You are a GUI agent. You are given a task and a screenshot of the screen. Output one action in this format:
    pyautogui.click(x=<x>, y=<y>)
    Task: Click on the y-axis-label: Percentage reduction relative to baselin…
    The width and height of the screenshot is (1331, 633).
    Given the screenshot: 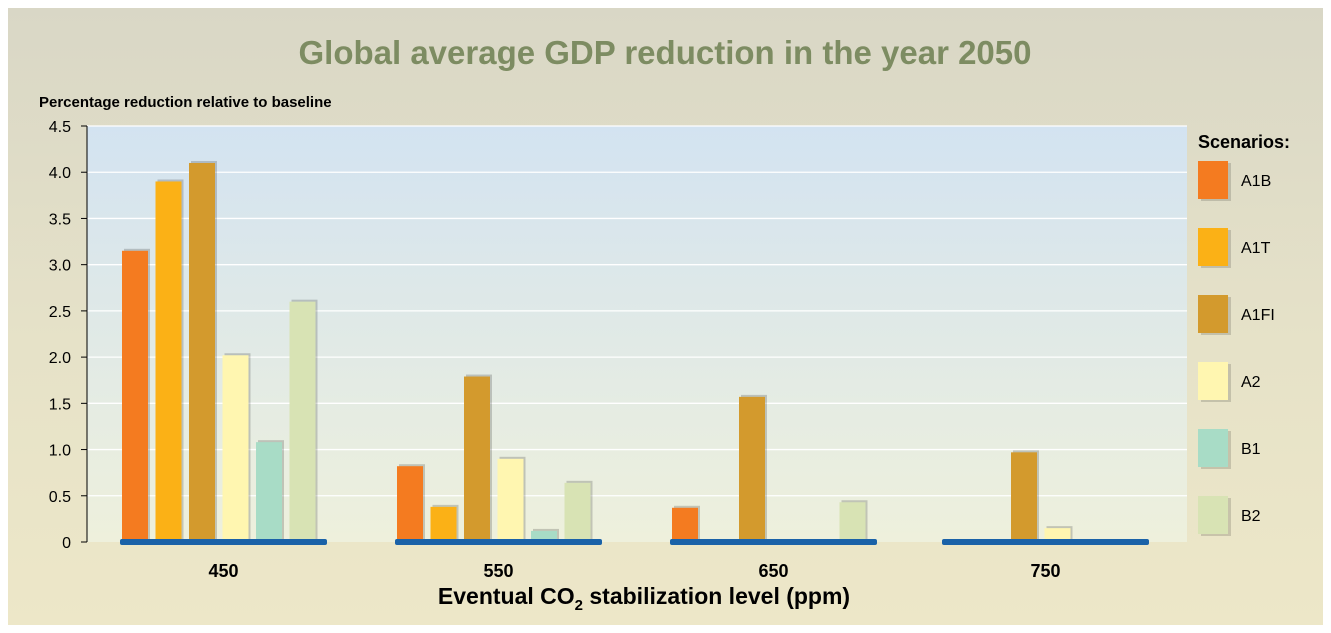 What is the action you would take?
    pyautogui.click(x=185, y=102)
    